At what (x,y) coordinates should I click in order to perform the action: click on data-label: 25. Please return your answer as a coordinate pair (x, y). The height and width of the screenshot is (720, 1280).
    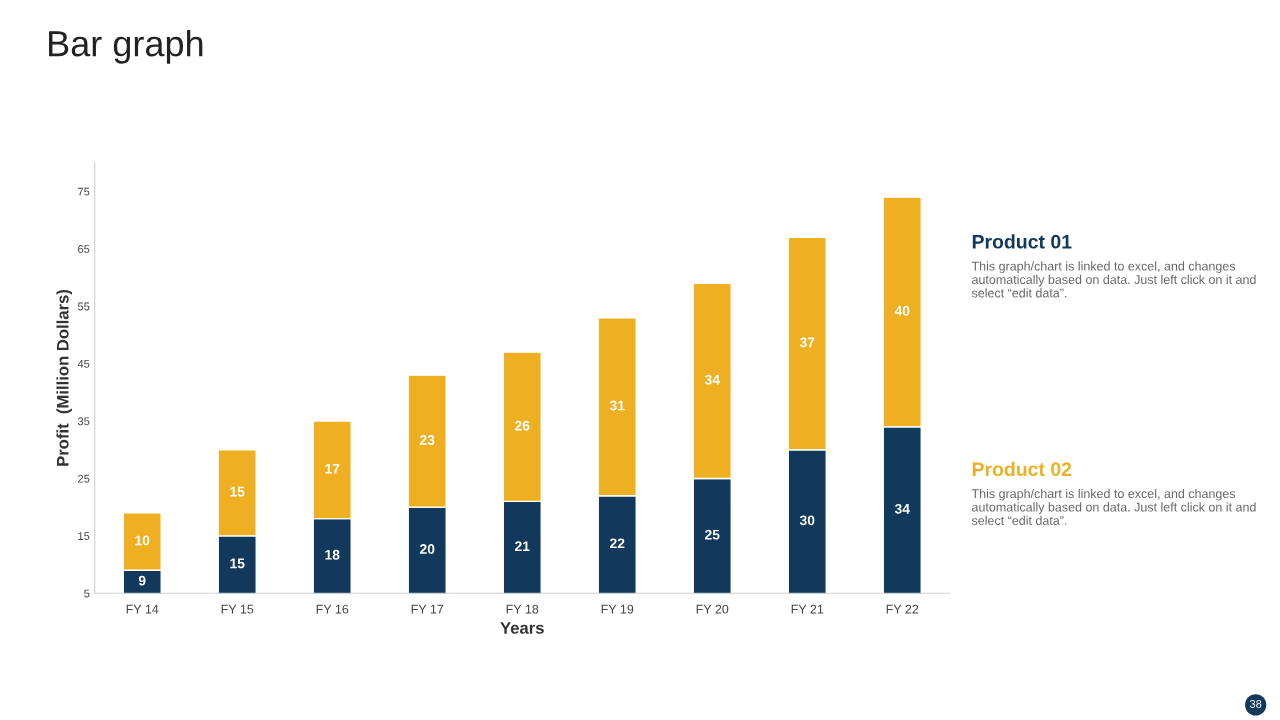
    Looking at the image, I should click on (712, 534).